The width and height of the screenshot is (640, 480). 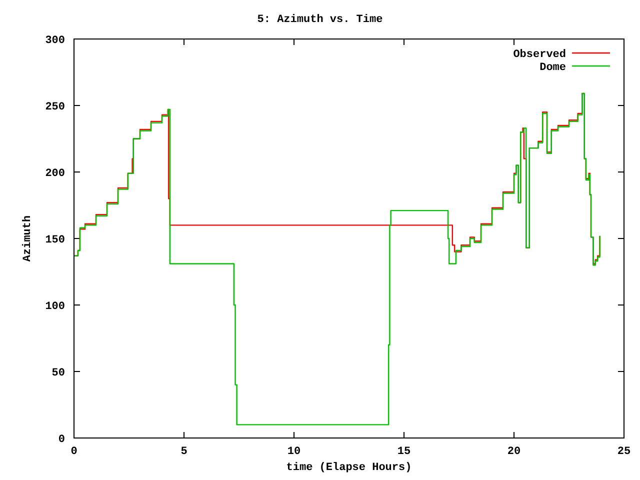 What do you see at coordinates (539, 55) in the screenshot?
I see `legend-label: Observed` at bounding box center [539, 55].